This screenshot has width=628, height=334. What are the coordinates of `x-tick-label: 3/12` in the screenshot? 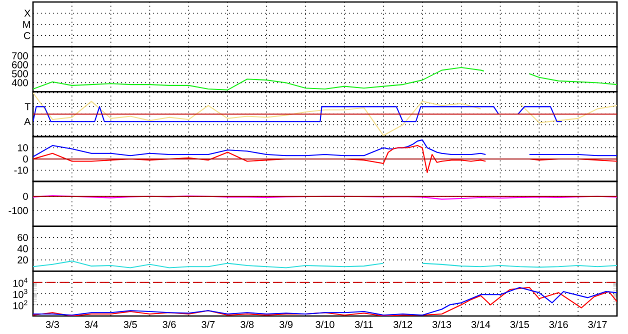 It's located at (403, 324).